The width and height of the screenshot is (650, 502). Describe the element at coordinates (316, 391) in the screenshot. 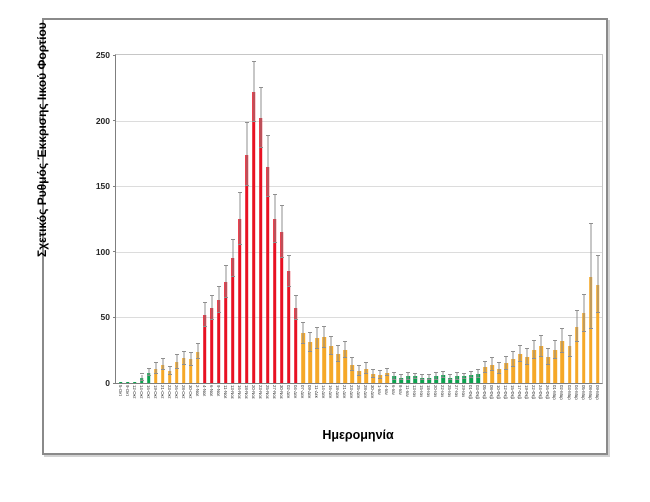

I see `x-tick-label: 11-Δεκ` at that location.